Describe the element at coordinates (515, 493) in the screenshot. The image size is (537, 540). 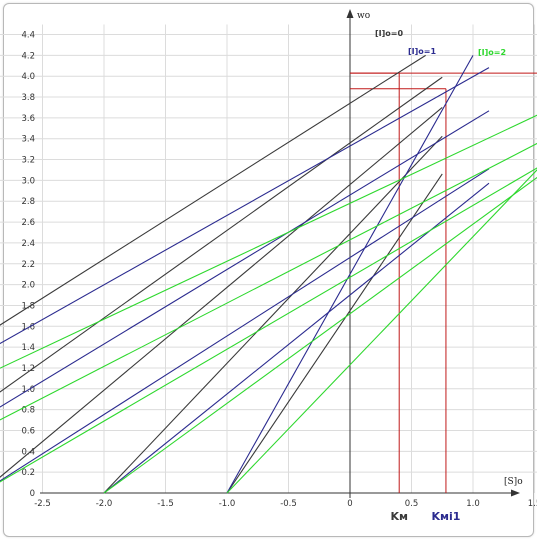
I see `x-axis-arrow` at that location.